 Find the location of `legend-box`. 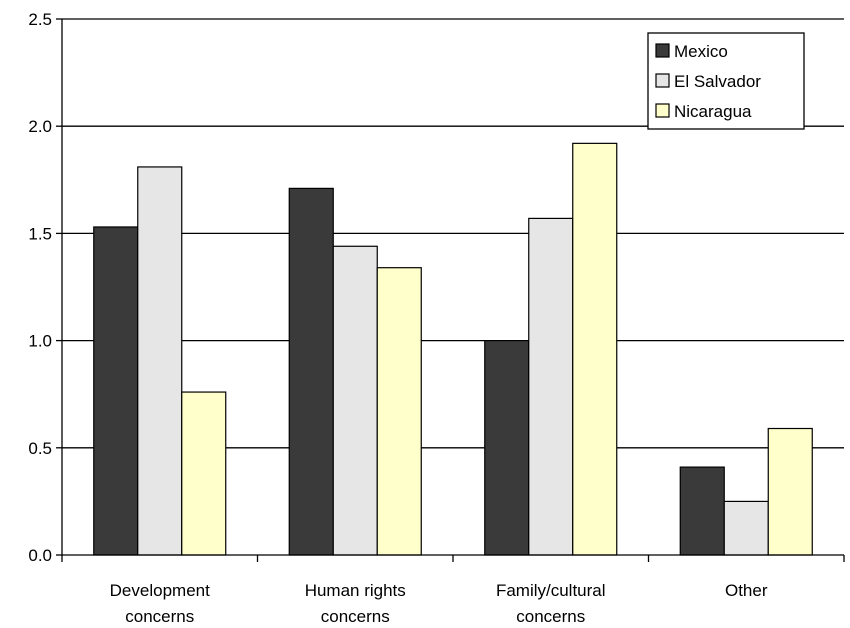

legend-box is located at coordinates (726, 81).